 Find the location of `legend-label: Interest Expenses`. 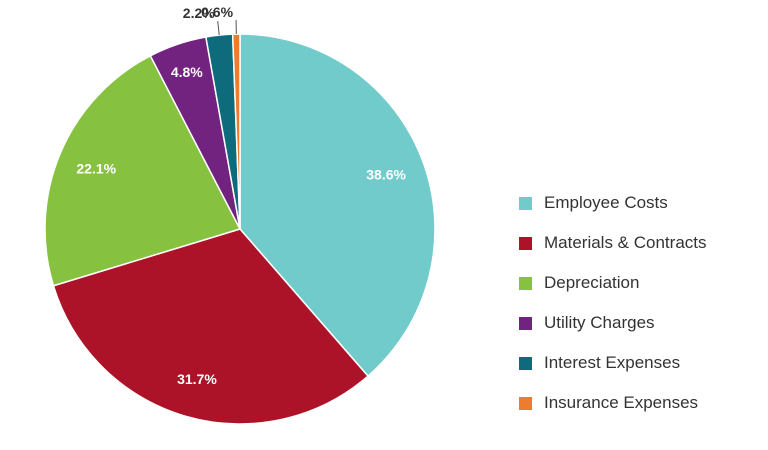

legend-label: Interest Expenses is located at coordinates (612, 362).